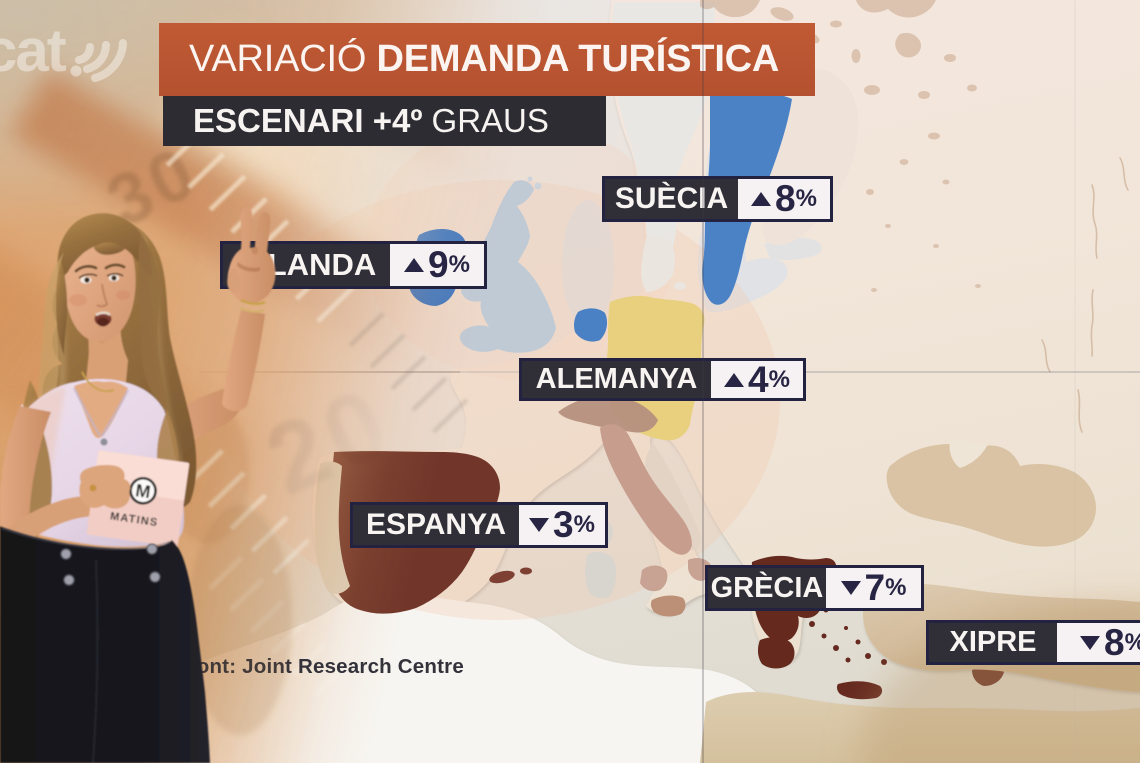  What do you see at coordinates (143, 491) in the screenshot?
I see `svg-text: M` at bounding box center [143, 491].